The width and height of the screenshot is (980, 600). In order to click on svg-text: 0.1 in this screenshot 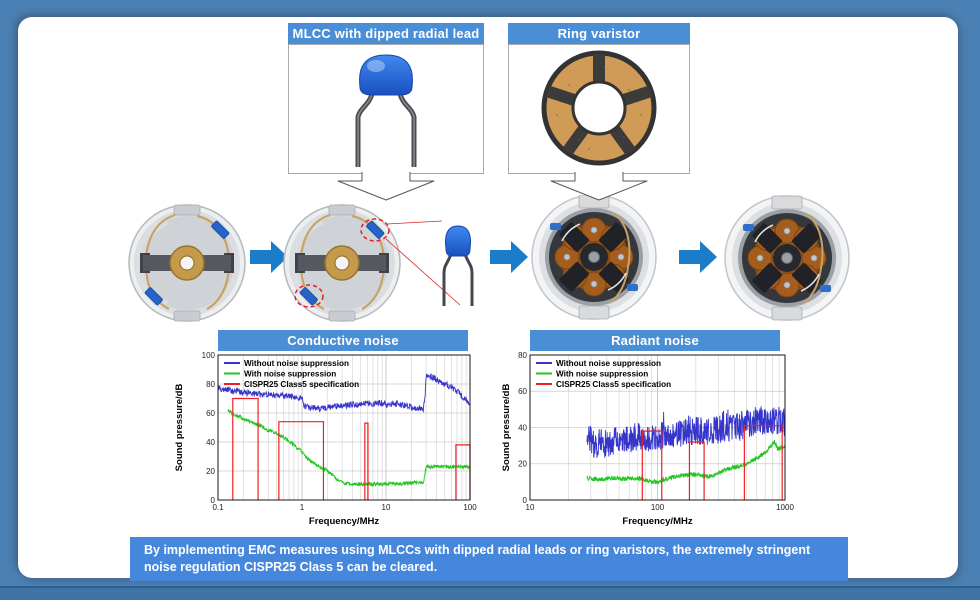, I will do `click(218, 507)`.